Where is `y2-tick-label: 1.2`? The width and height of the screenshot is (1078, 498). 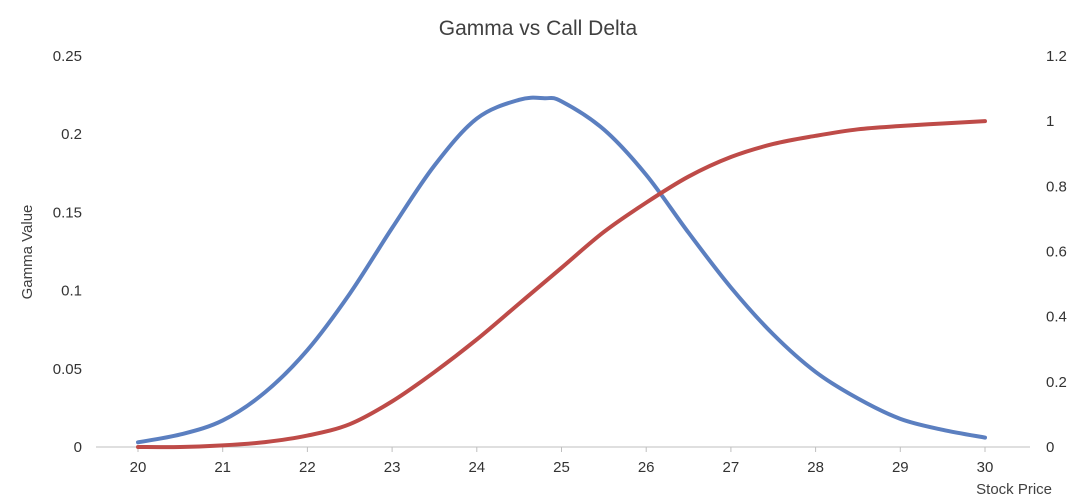 y2-tick-label: 1.2 is located at coordinates (1056, 56).